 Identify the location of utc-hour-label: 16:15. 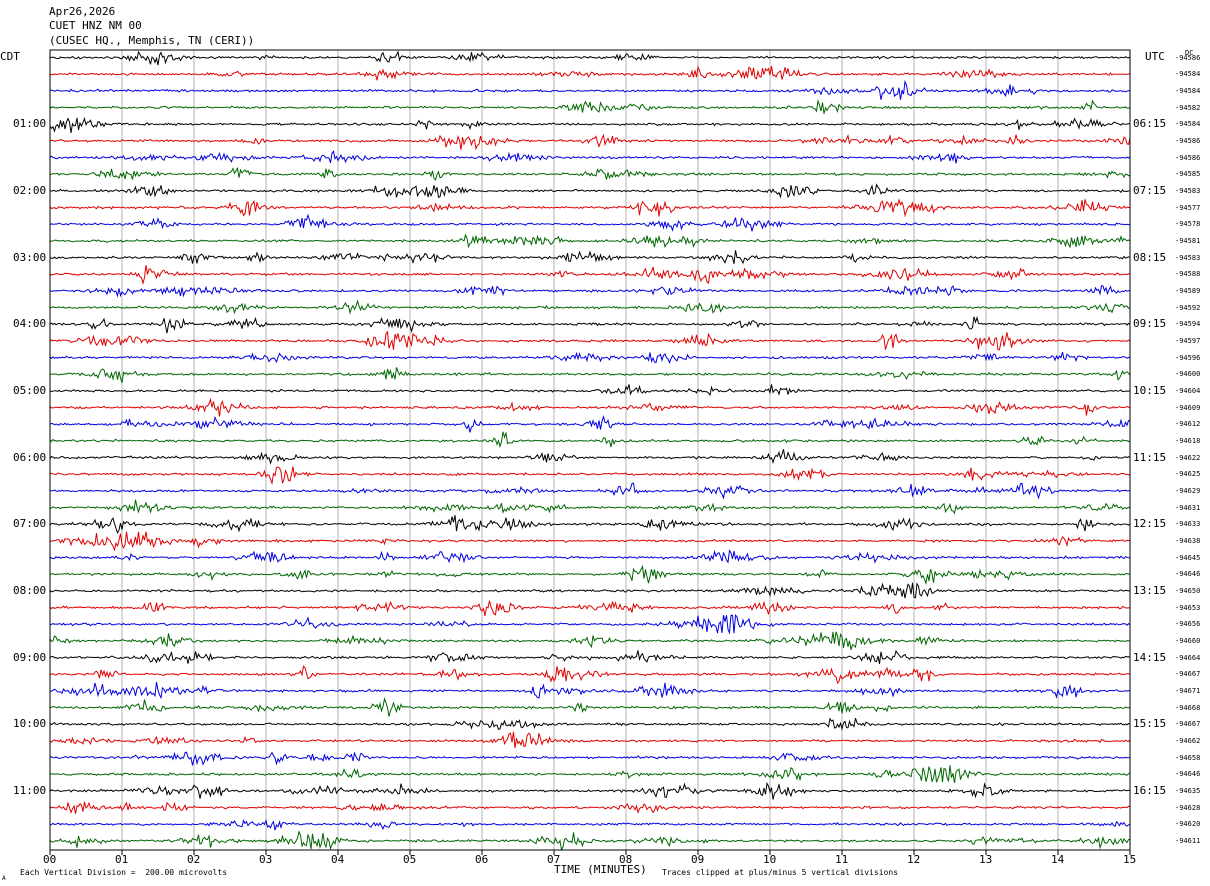
(1150, 790).